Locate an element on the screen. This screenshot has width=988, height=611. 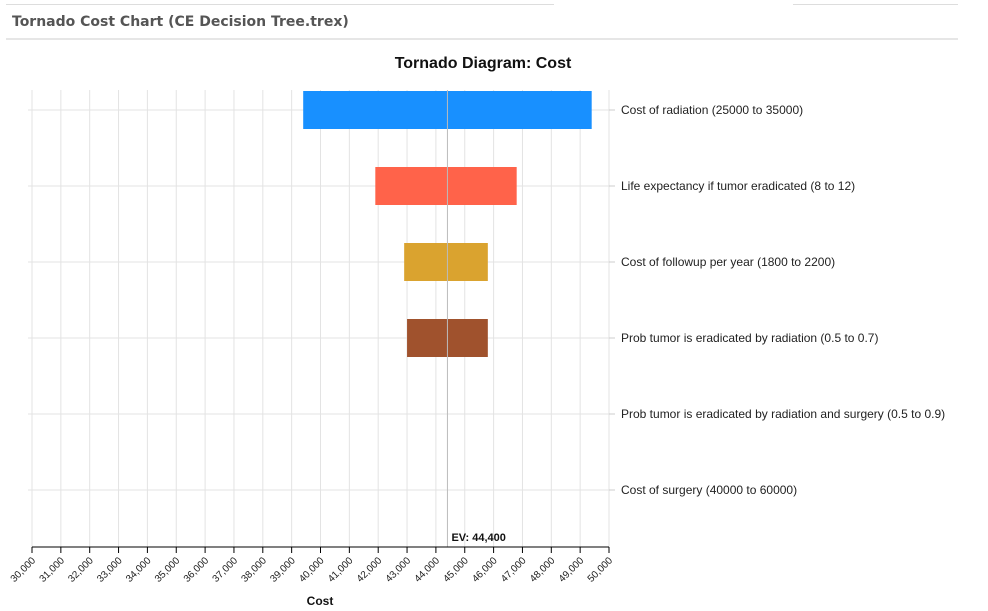
x-tick-label: 35,000 is located at coordinates (168, 570).